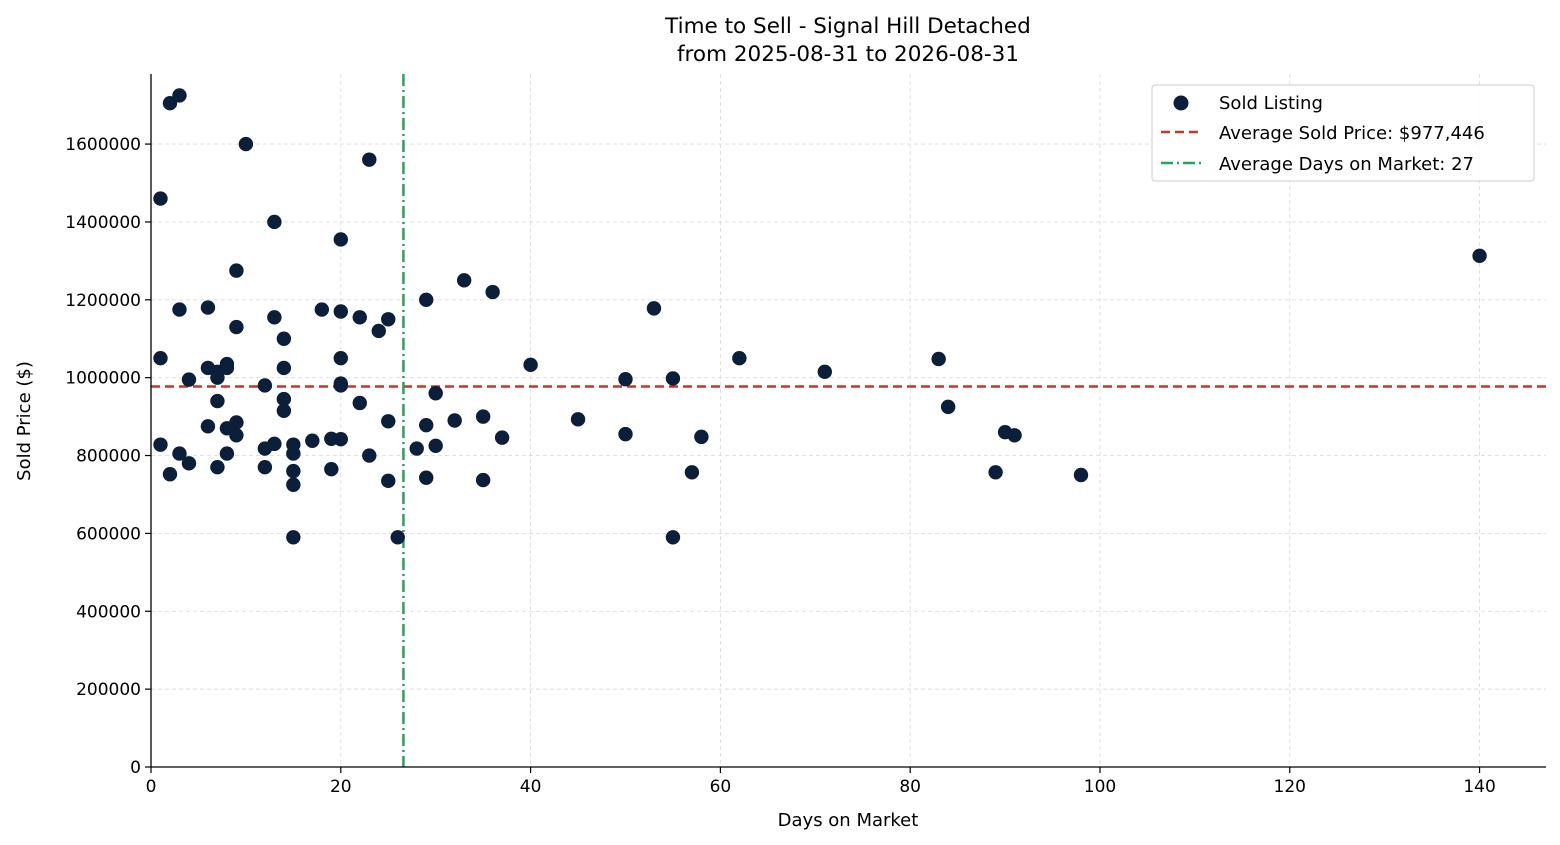 The width and height of the screenshot is (1560, 845). Describe the element at coordinates (1290, 787) in the screenshot. I see `x-tick-label: 120` at that location.